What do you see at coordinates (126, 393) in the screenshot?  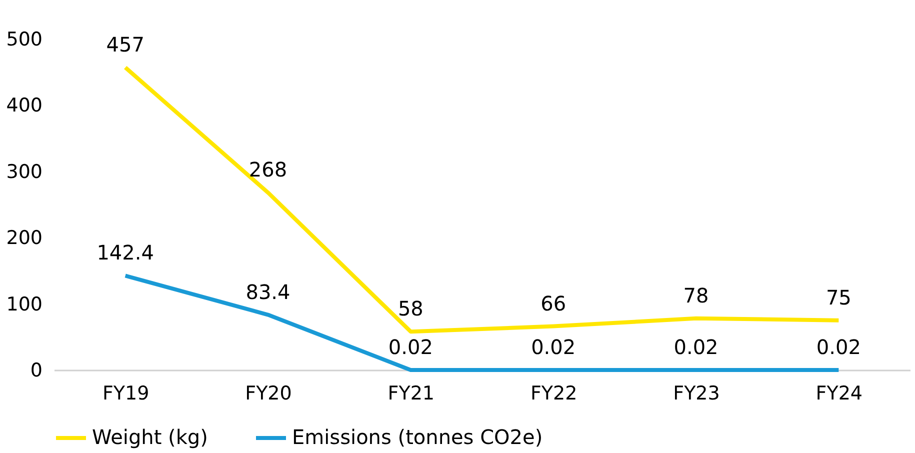 I see `x-tick-label: FY19` at bounding box center [126, 393].